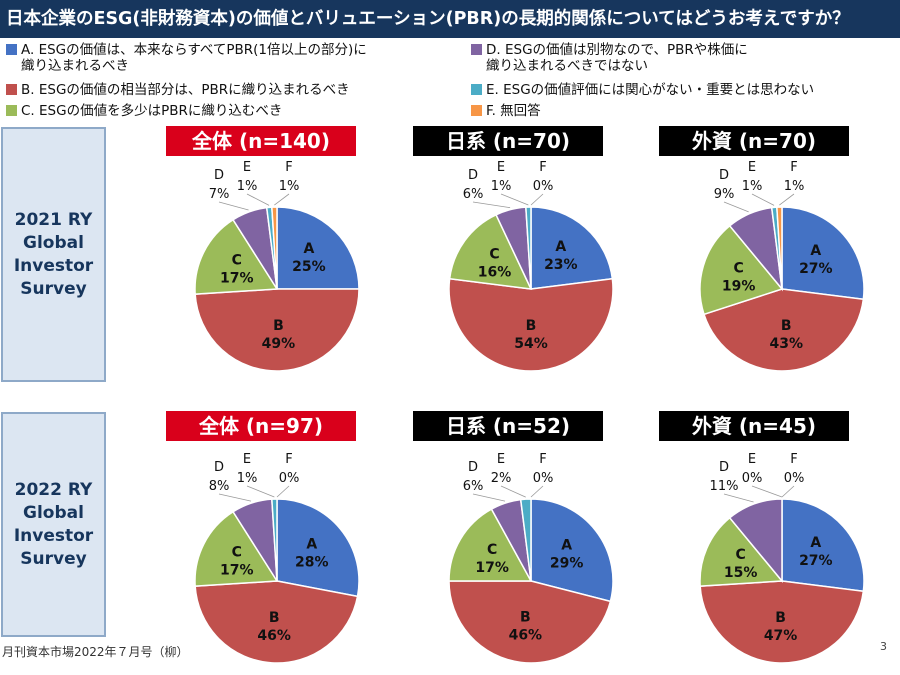 The image size is (900, 675). Describe the element at coordinates (53, 558) in the screenshot. I see `survey-label-line: Survey` at that location.